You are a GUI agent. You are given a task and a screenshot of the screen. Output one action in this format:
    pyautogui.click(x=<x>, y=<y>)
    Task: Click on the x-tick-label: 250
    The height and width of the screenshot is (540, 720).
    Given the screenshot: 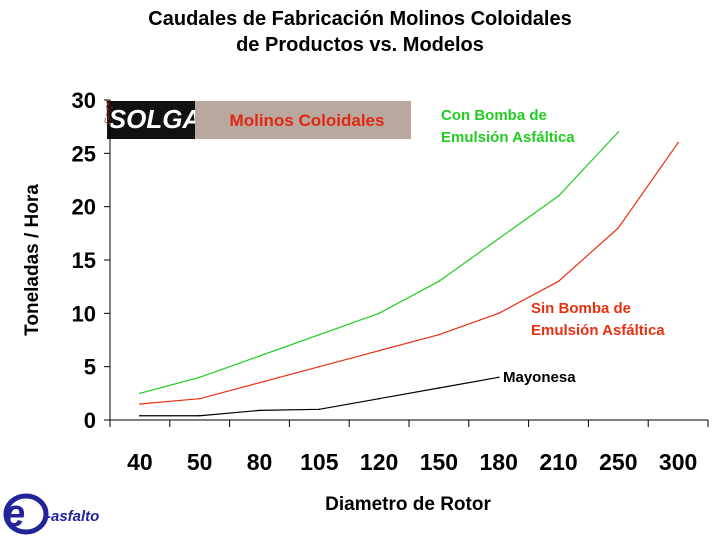 What is the action you would take?
    pyautogui.click(x=618, y=462)
    